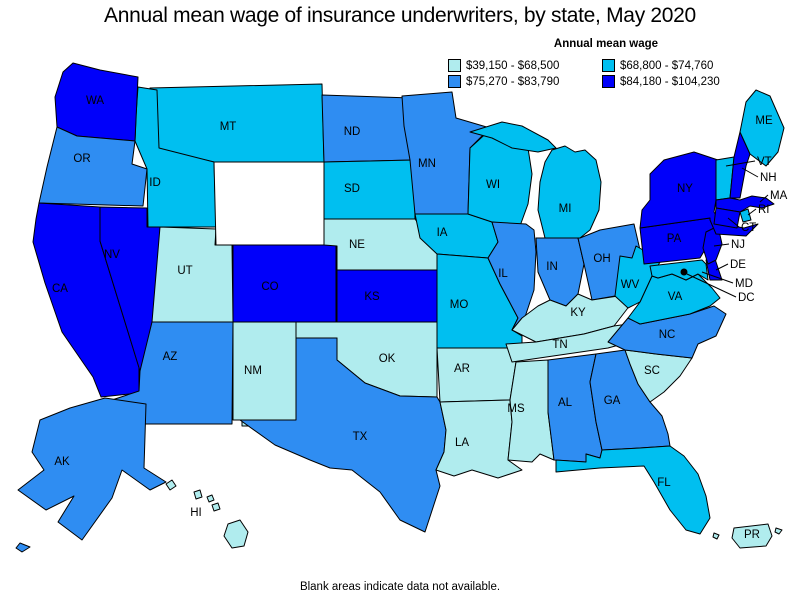 This screenshot has width=800, height=600. Describe the element at coordinates (559, 345) in the screenshot. I see `state-label-tn: TN` at that location.